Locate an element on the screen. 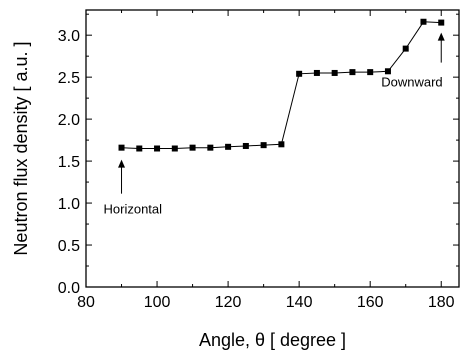  y-tick-label: 2.0 is located at coordinates (69, 120).